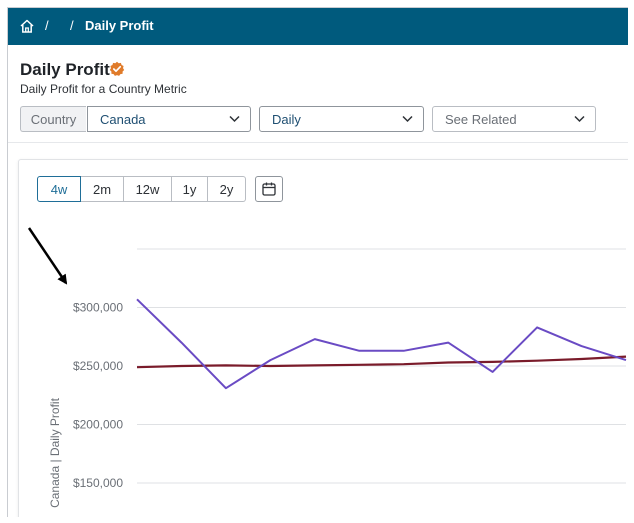 This screenshot has width=634, height=523. What do you see at coordinates (117, 68) in the screenshot?
I see `verified-badge-icon` at bounding box center [117, 68].